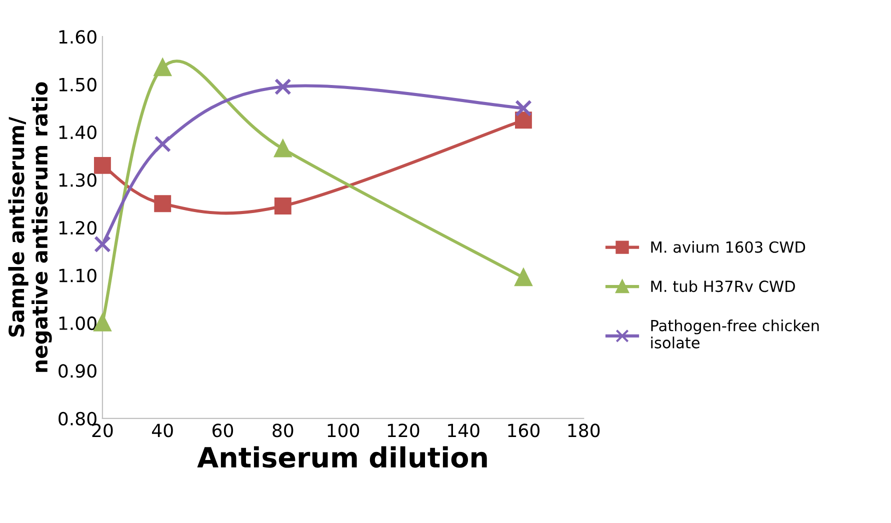 Image resolution: width=891 pixels, height=523 pixels. What do you see at coordinates (77, 371) in the screenshot?
I see `y-tick-label: 0.90` at bounding box center [77, 371].